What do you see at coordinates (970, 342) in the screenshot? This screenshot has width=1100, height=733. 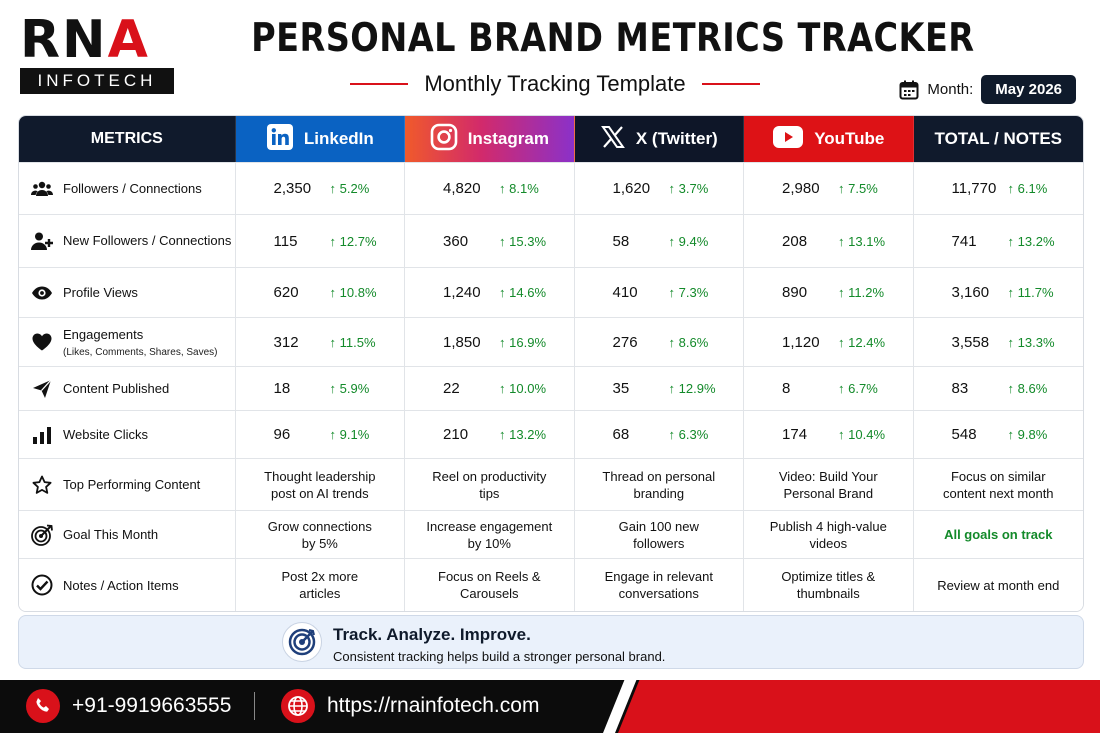 I see `metric-value: 3,558` at bounding box center [970, 342].